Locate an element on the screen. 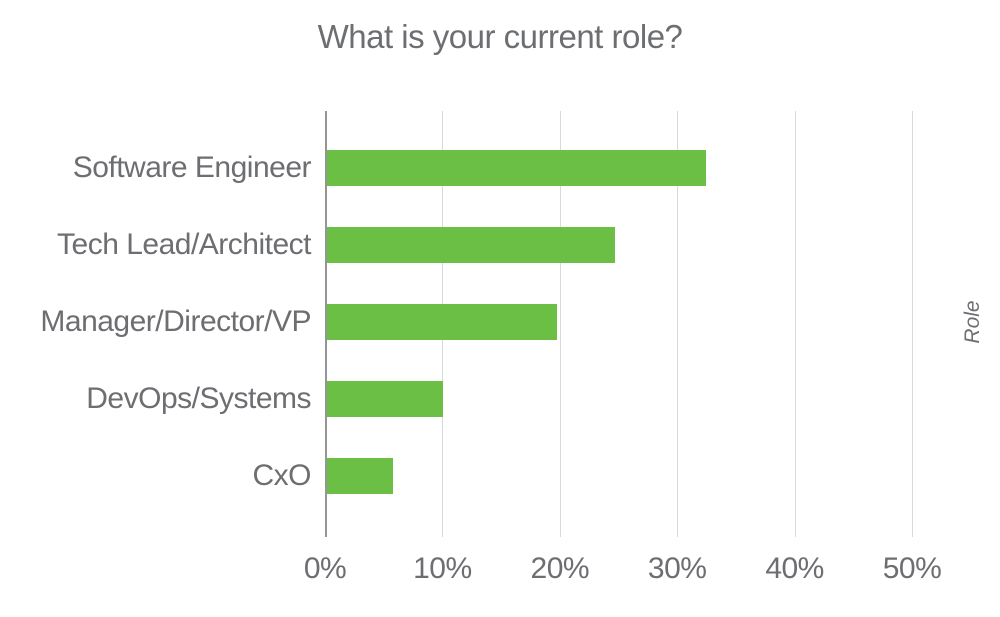 The image size is (1000, 617). x-tick-label: 0% is located at coordinates (325, 568).